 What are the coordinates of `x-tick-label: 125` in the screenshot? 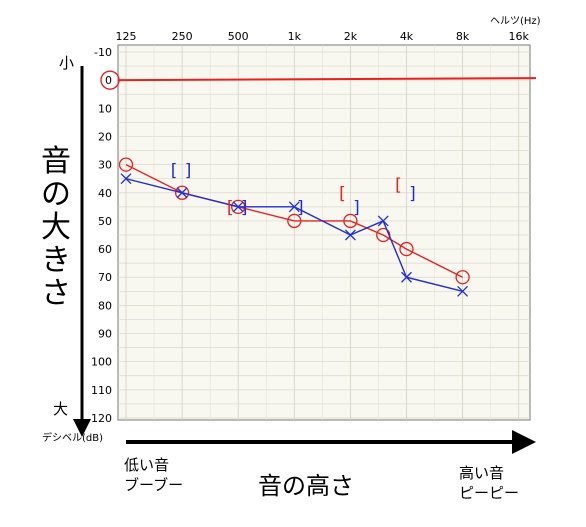 It's located at (126, 36).